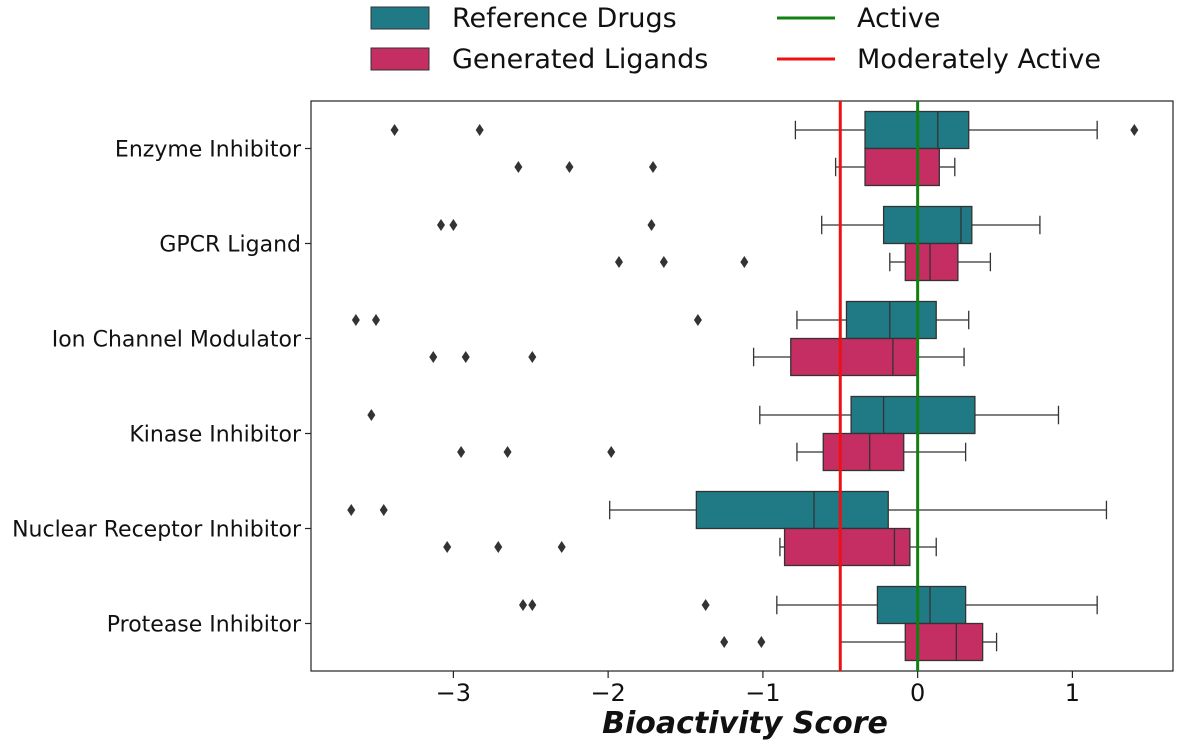 The height and width of the screenshot is (746, 1181). Describe the element at coordinates (400, 18) in the screenshot. I see `legend-swatch-reference-drugs` at that location.